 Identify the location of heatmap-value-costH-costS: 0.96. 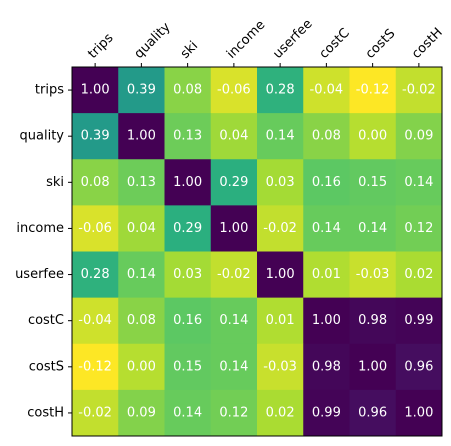
(372, 412).